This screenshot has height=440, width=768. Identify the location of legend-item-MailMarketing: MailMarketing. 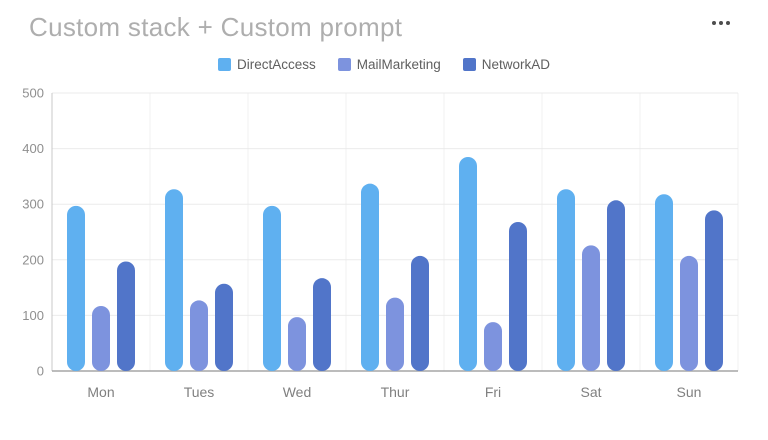
(389, 64).